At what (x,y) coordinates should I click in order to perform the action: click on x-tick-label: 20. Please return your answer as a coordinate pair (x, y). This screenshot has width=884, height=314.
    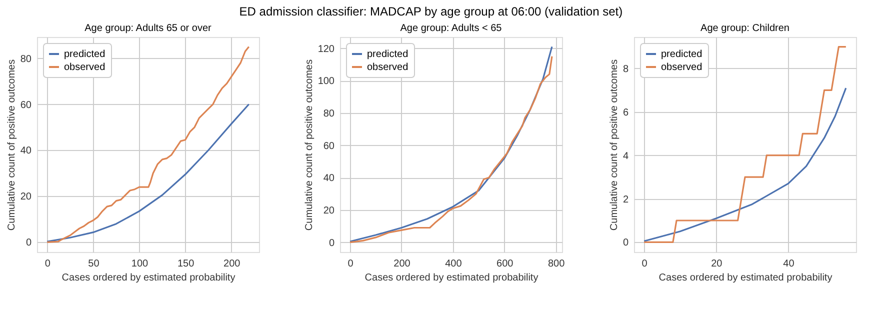
    Looking at the image, I should click on (717, 264).